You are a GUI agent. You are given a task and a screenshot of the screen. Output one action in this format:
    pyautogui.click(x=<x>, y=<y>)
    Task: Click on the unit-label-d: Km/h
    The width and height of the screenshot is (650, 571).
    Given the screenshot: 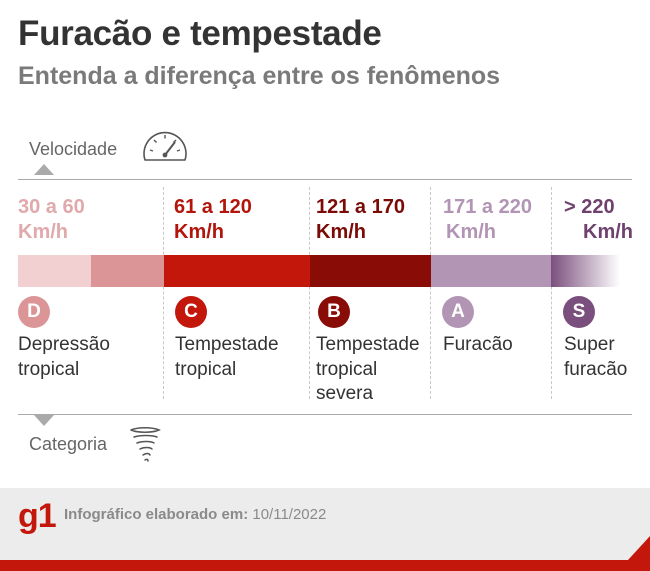 What is the action you would take?
    pyautogui.click(x=43, y=232)
    